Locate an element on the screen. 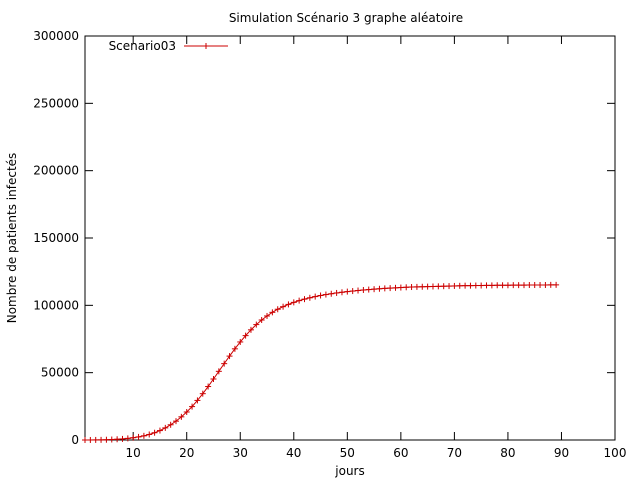 The height and width of the screenshot is (480, 640). y-tick-label: 0 is located at coordinates (75, 440).